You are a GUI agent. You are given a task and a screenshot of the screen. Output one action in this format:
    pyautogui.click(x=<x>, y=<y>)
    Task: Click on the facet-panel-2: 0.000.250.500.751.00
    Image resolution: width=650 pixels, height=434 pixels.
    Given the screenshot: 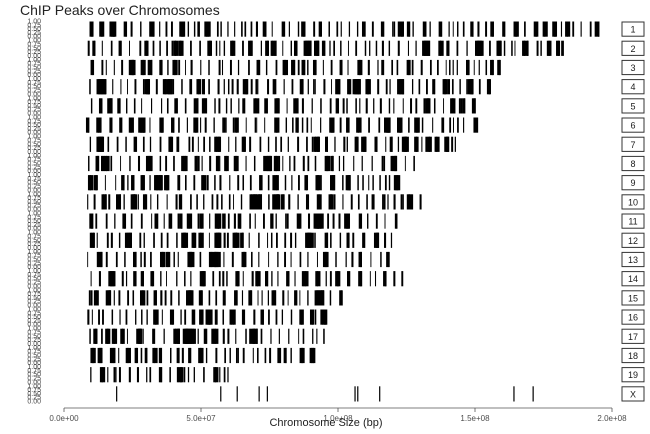 What is the action you would take?
    pyautogui.click(x=295, y=49)
    